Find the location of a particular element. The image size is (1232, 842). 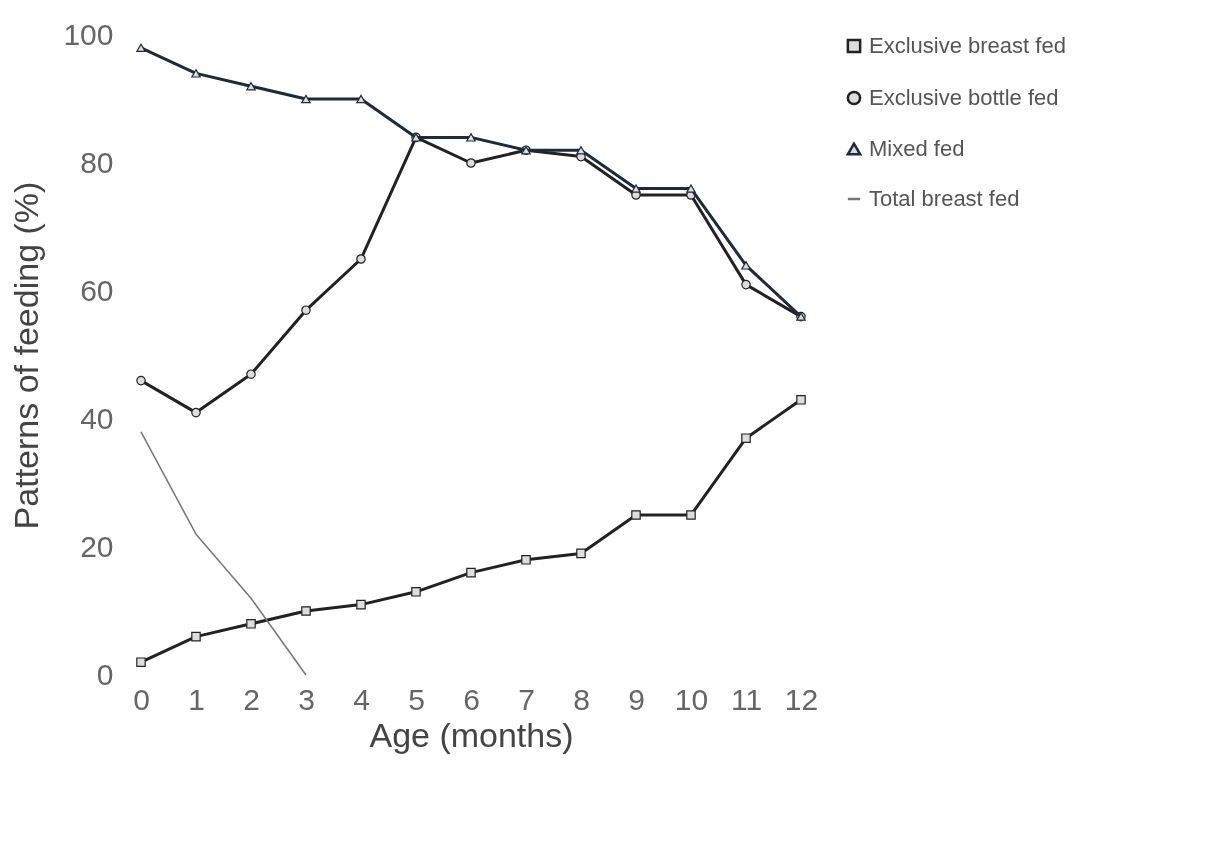

y-tick-label: 60 is located at coordinates (97, 290).